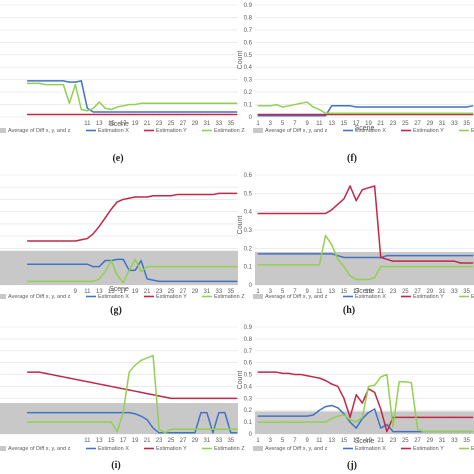 This screenshot has height=474, width=474. Describe the element at coordinates (472, 449) in the screenshot. I see `legend-label: Es` at that location.